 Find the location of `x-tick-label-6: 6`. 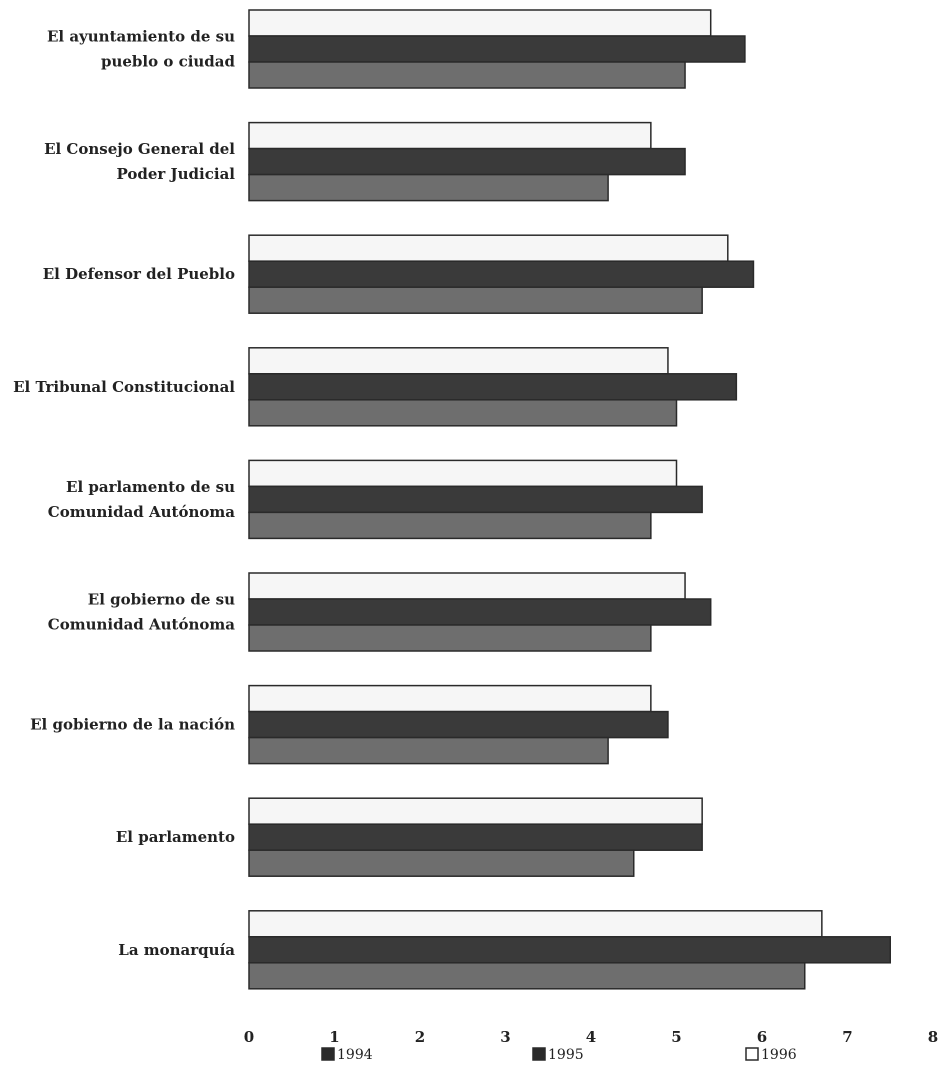

x-tick-label-6: 6 is located at coordinates (762, 1037).